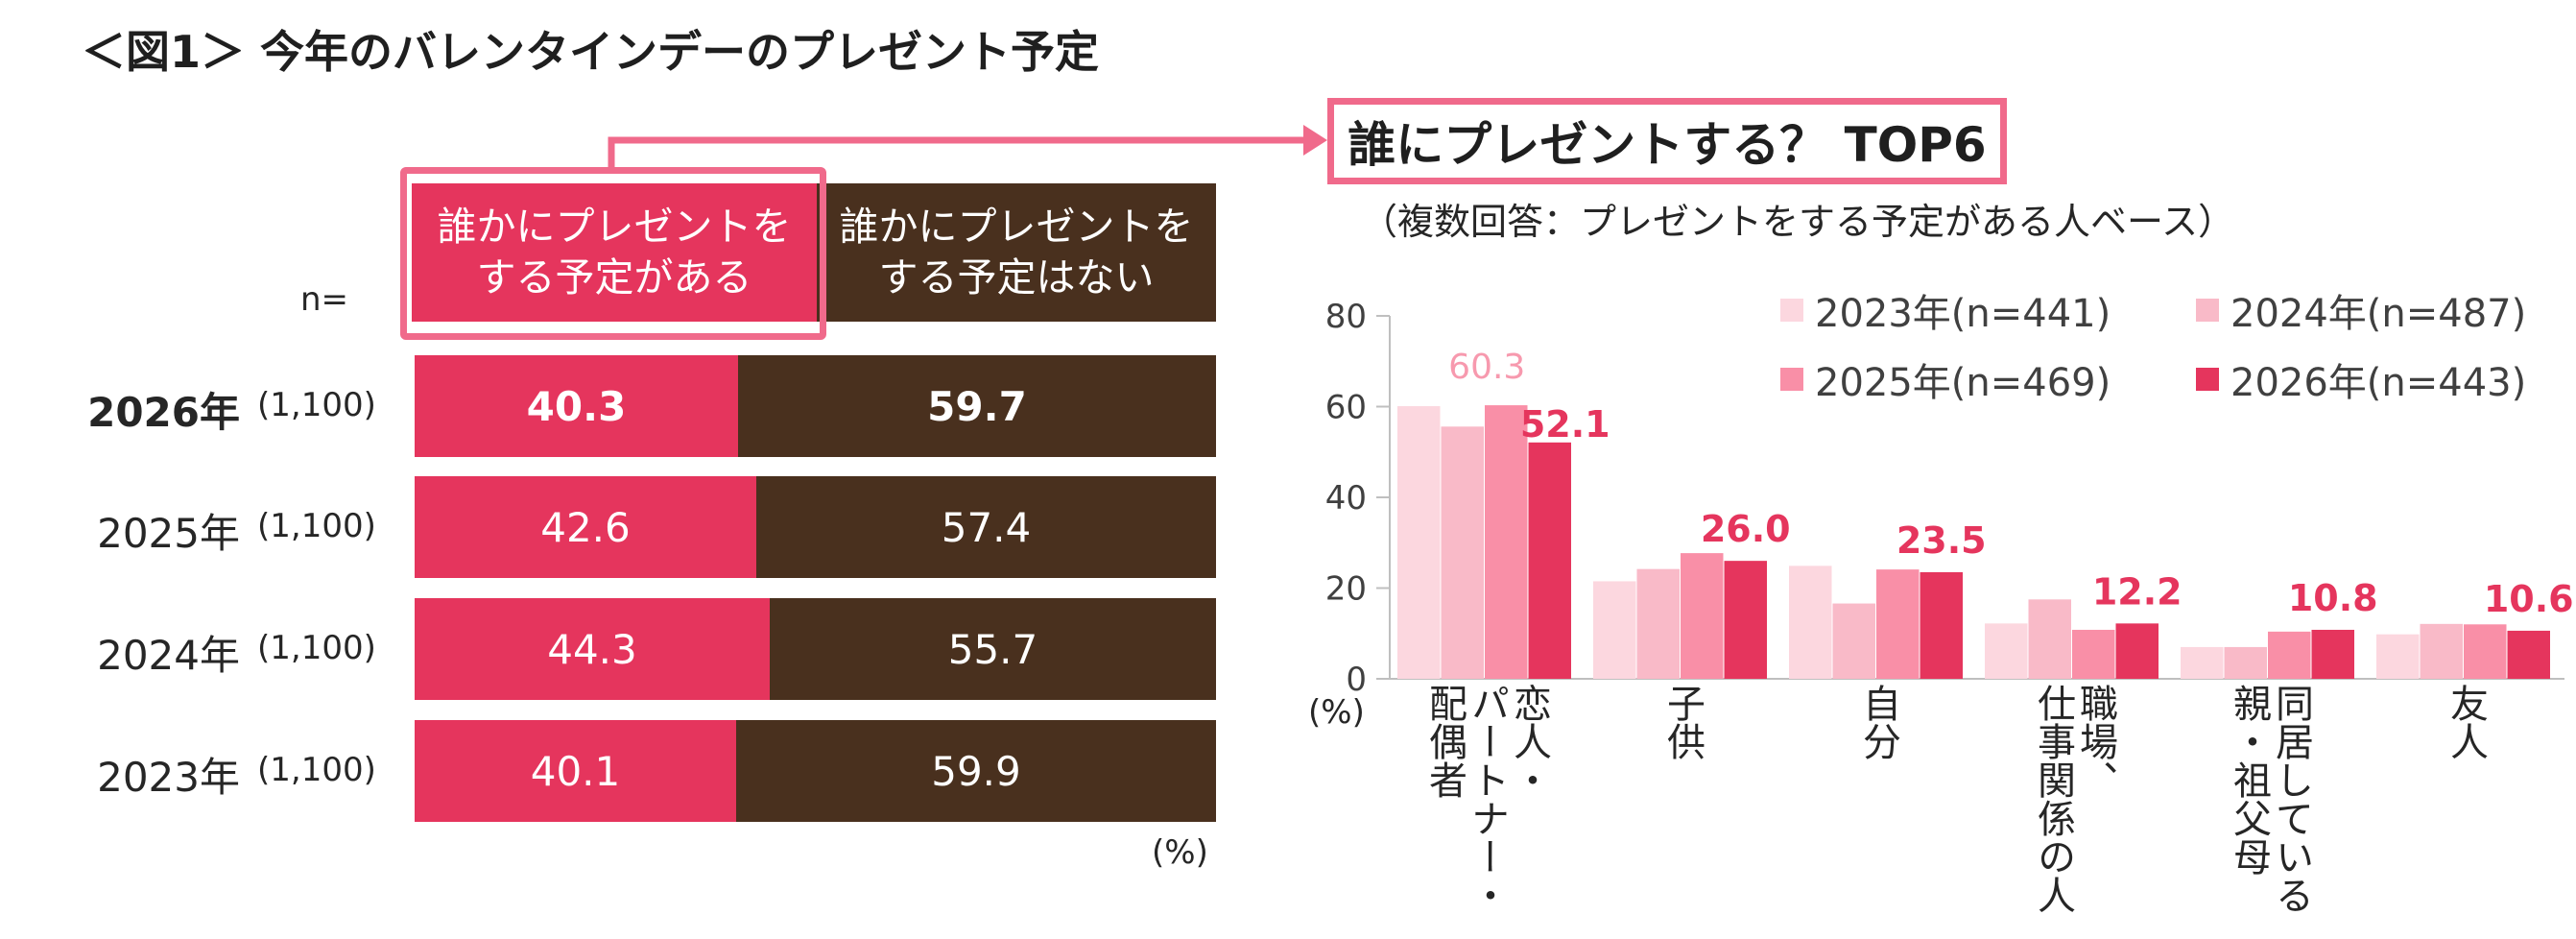 The height and width of the screenshot is (939, 2576). What do you see at coordinates (2378, 383) in the screenshot?
I see `legend-label-2026: 2026年(n=443)` at bounding box center [2378, 383].